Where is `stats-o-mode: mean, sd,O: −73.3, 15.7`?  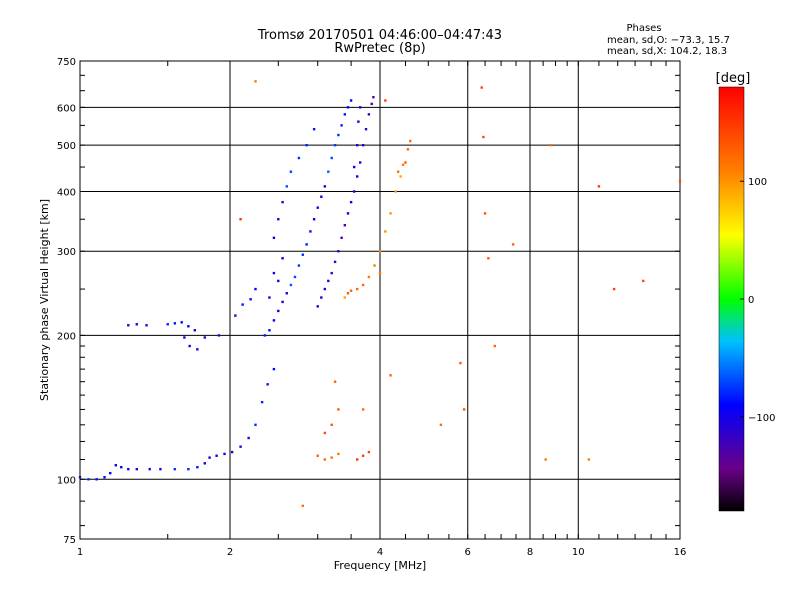 stats-o-mode: mean, sd,O: −73.3, 15.7 is located at coordinates (668, 40).